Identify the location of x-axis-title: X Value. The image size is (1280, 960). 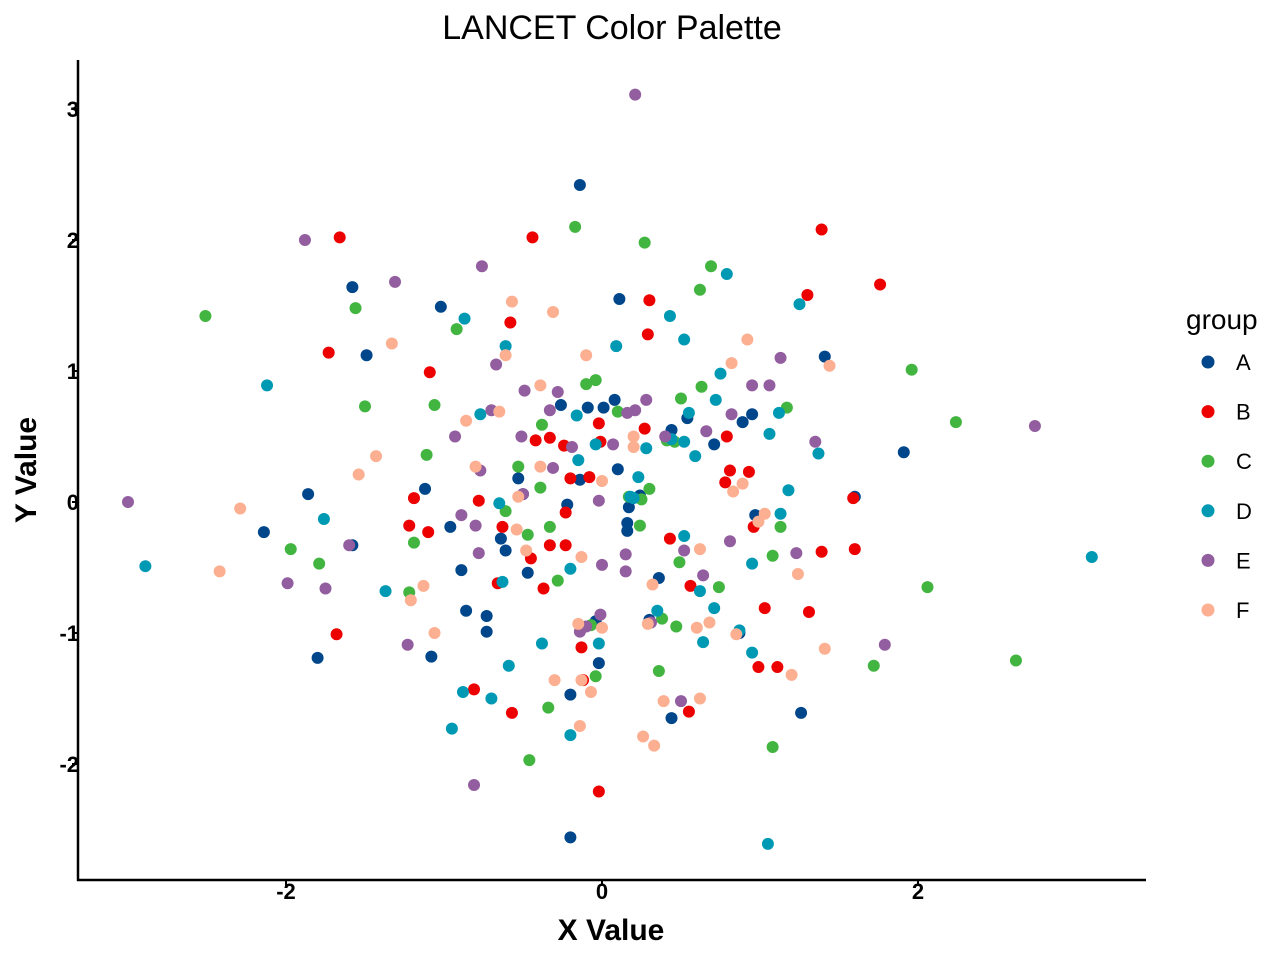
(611, 930).